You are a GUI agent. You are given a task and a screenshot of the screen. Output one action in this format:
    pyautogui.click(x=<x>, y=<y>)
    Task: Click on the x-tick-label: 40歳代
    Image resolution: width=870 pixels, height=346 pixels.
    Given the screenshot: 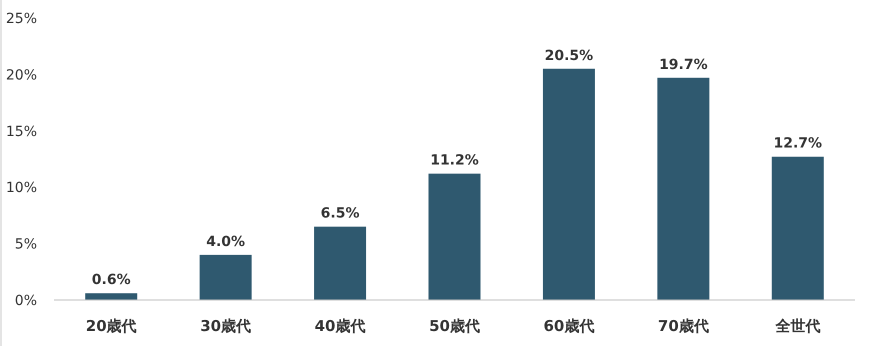 What is the action you would take?
    pyautogui.click(x=340, y=326)
    